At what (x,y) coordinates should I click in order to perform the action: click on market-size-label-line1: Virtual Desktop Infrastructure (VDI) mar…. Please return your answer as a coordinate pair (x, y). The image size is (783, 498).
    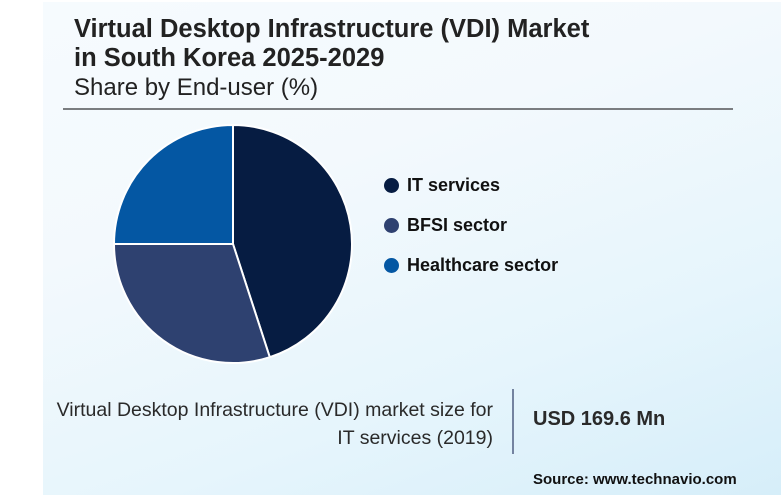
    Looking at the image, I should click on (274, 410).